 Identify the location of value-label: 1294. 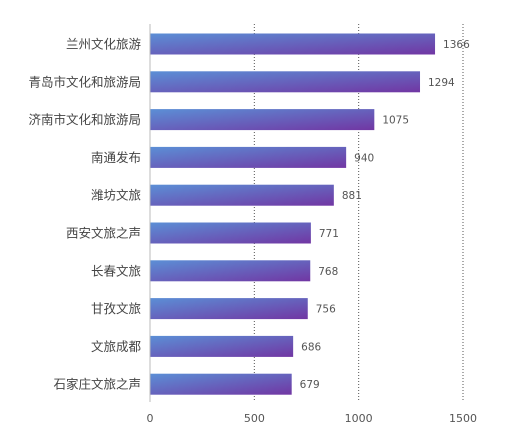
(441, 83).